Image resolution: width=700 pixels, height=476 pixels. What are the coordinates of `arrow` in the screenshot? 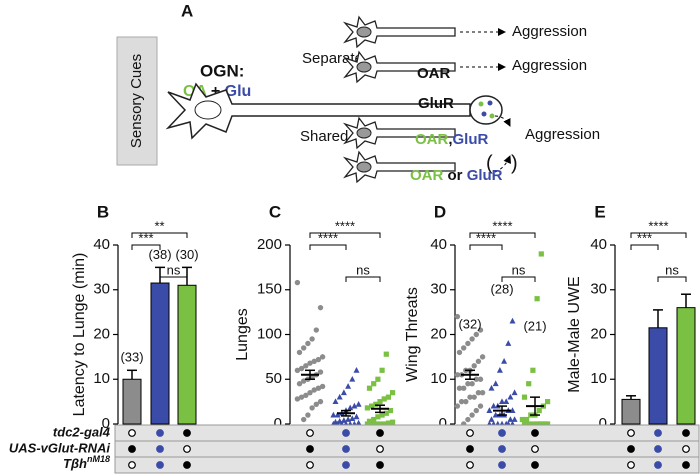 It's located at (502, 164).